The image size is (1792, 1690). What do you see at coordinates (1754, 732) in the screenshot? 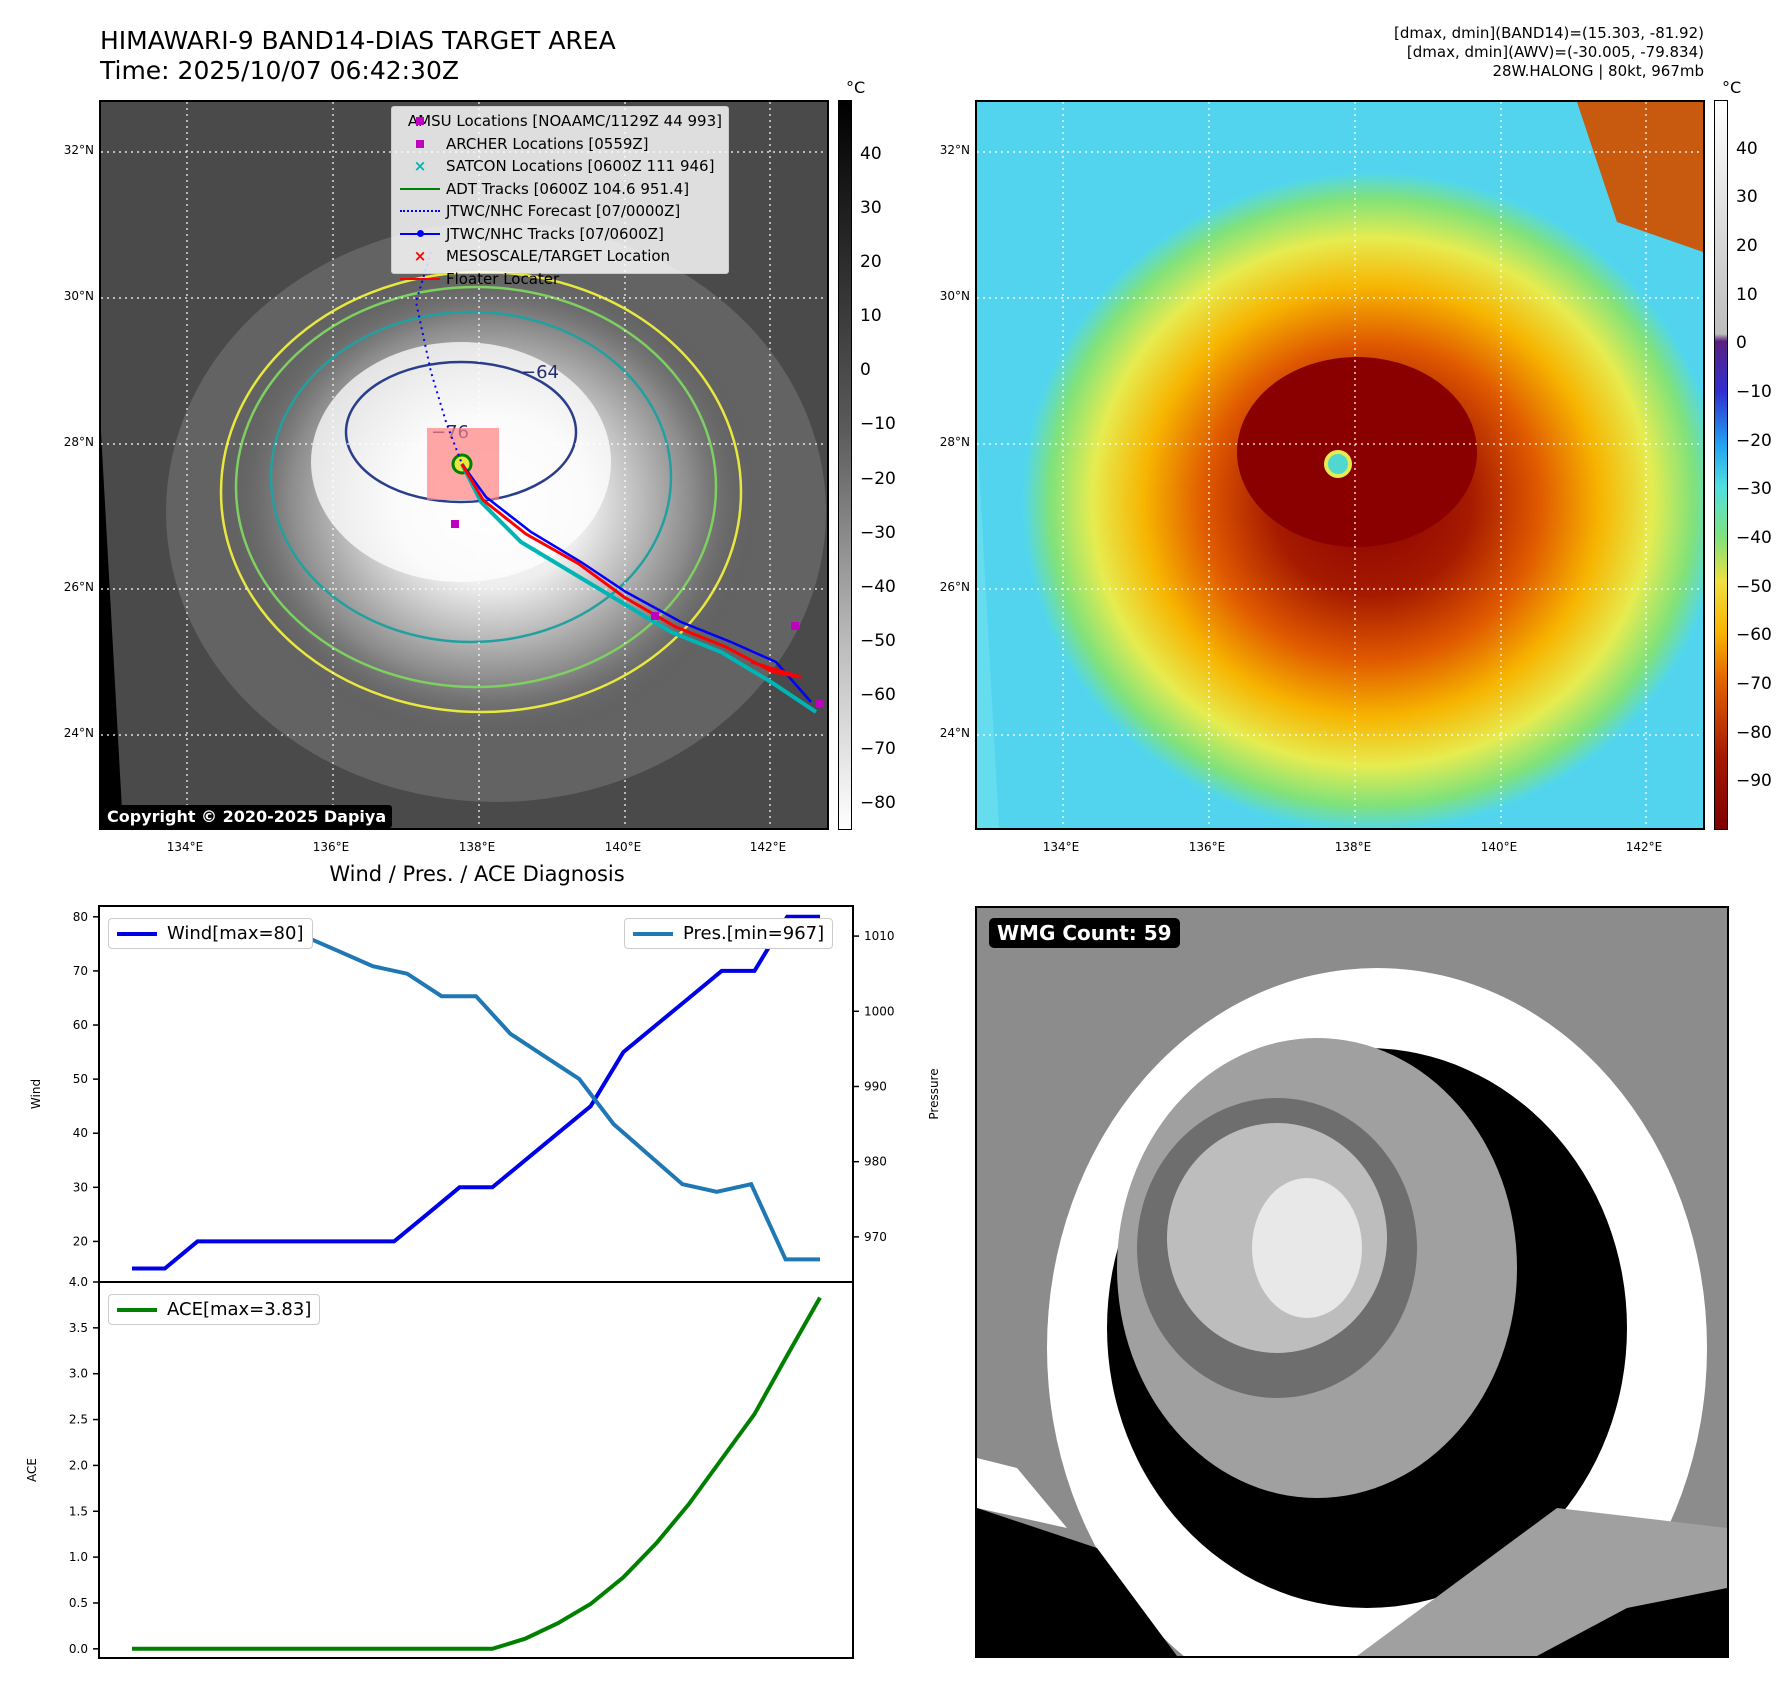
I see `awv-colorbar-tick: −80` at bounding box center [1754, 732].